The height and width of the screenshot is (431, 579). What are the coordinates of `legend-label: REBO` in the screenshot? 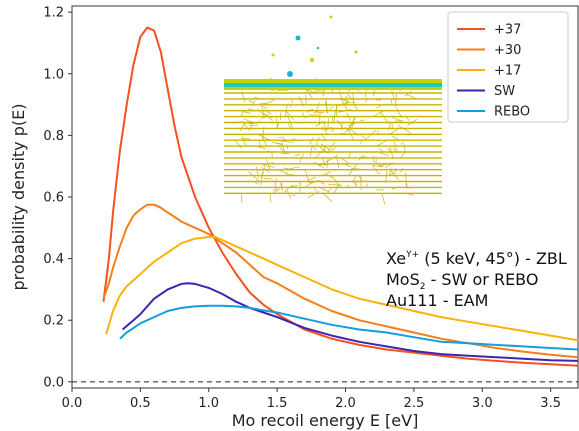 It's located at (512, 112).